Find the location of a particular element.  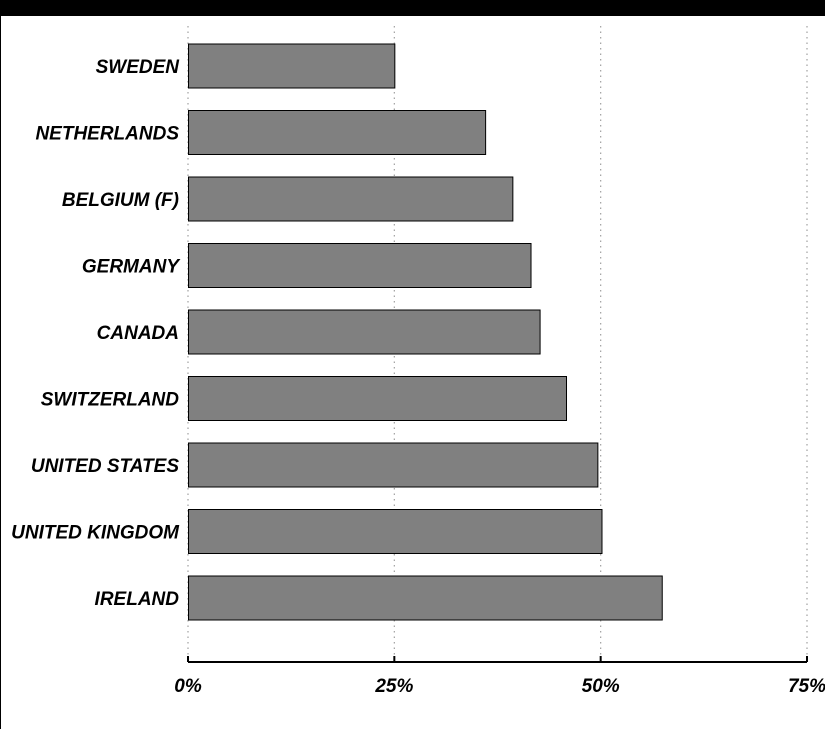

x-tick-label: 25% is located at coordinates (393, 686).